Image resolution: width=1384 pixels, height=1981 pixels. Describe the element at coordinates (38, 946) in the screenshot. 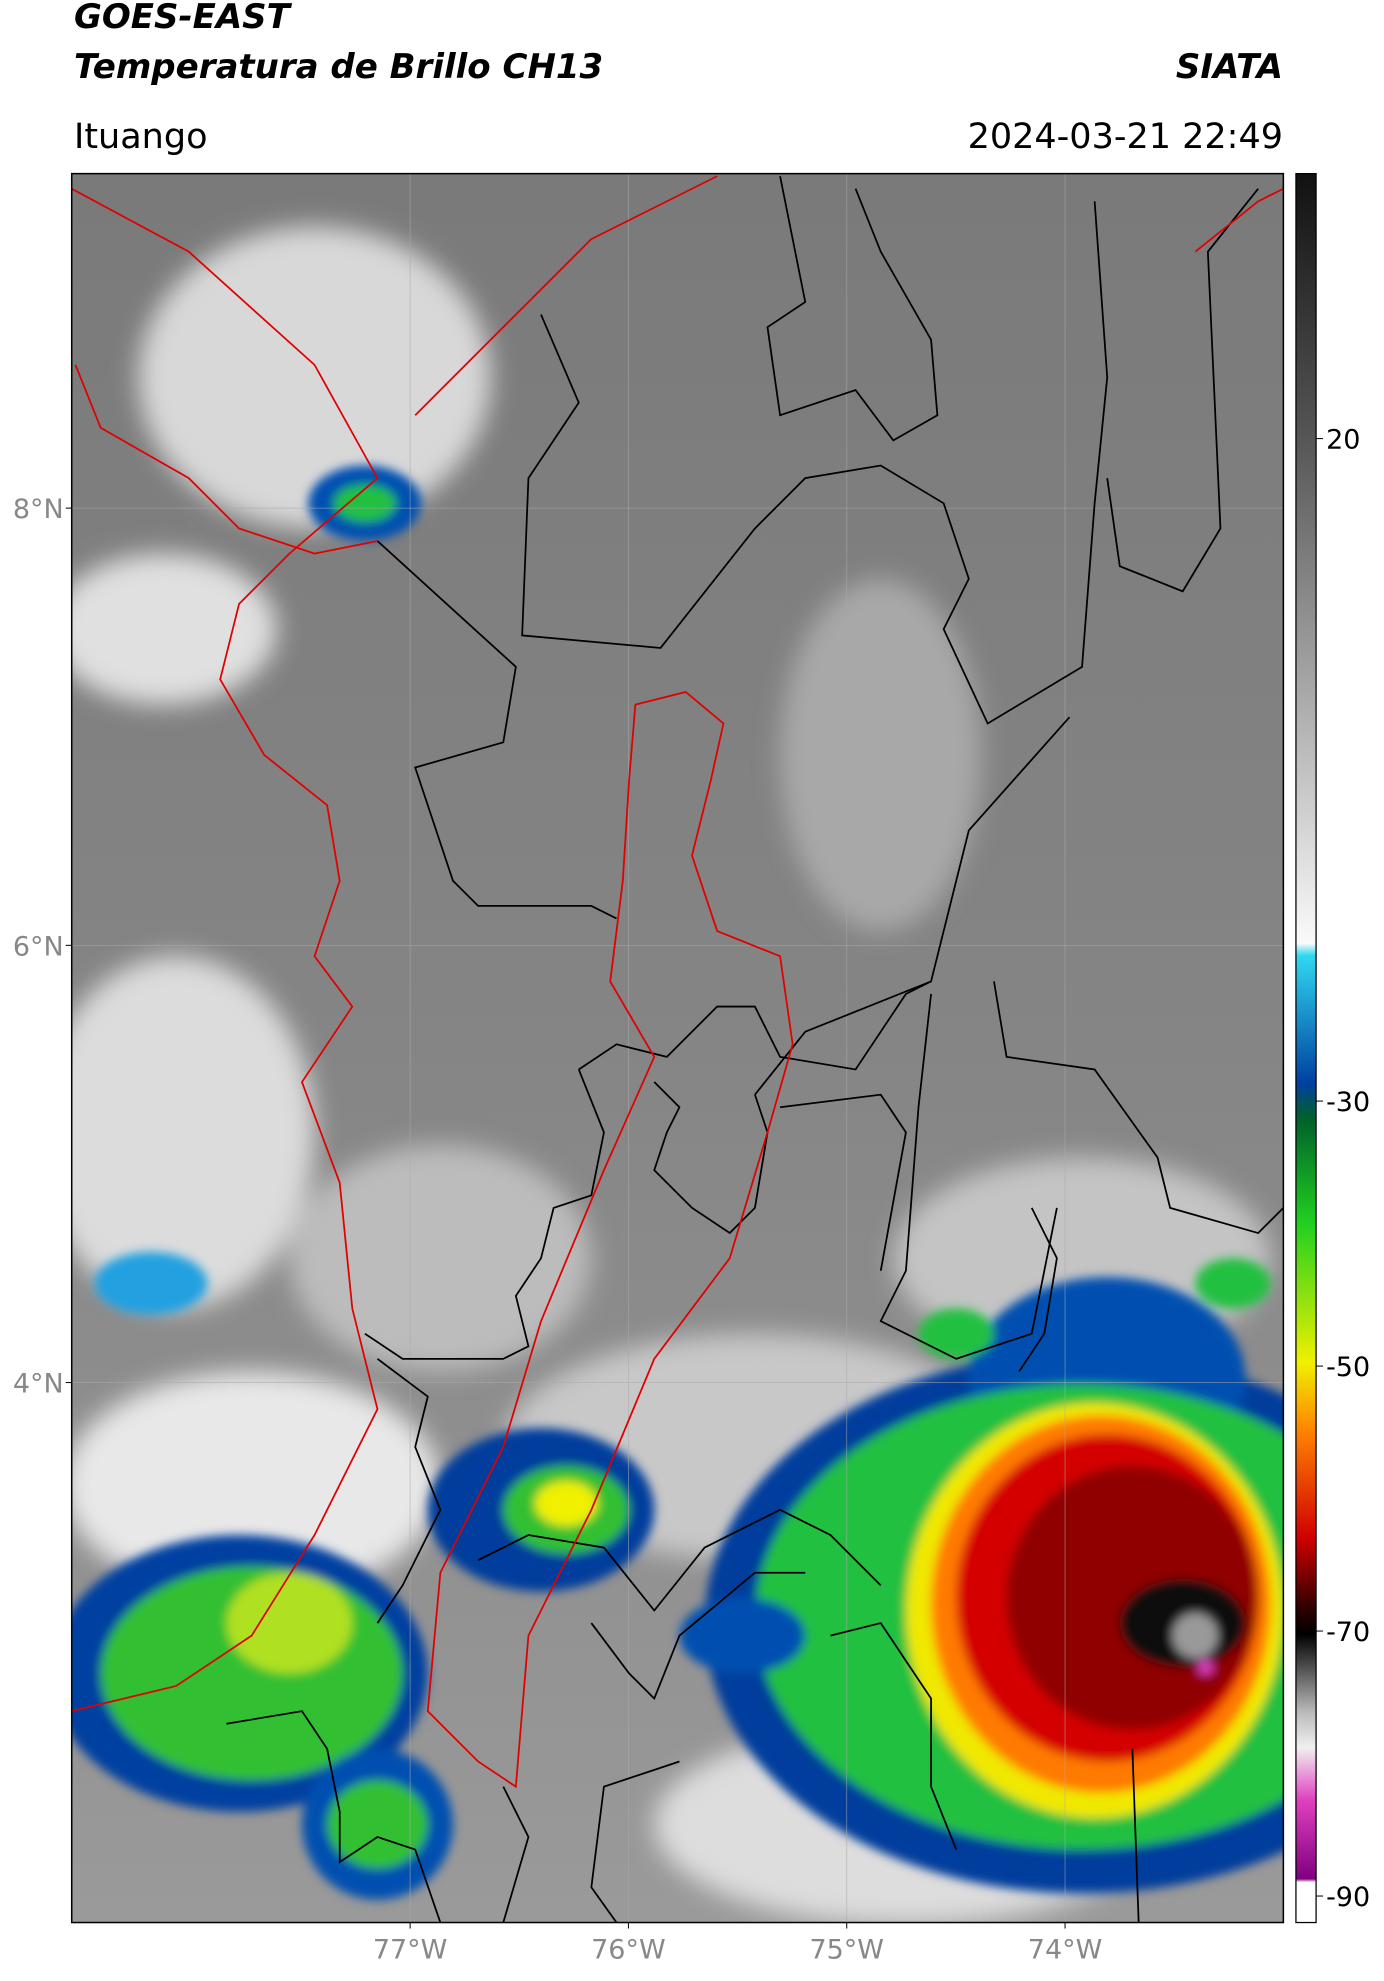

I see `y-tick-label: 6°N` at that location.